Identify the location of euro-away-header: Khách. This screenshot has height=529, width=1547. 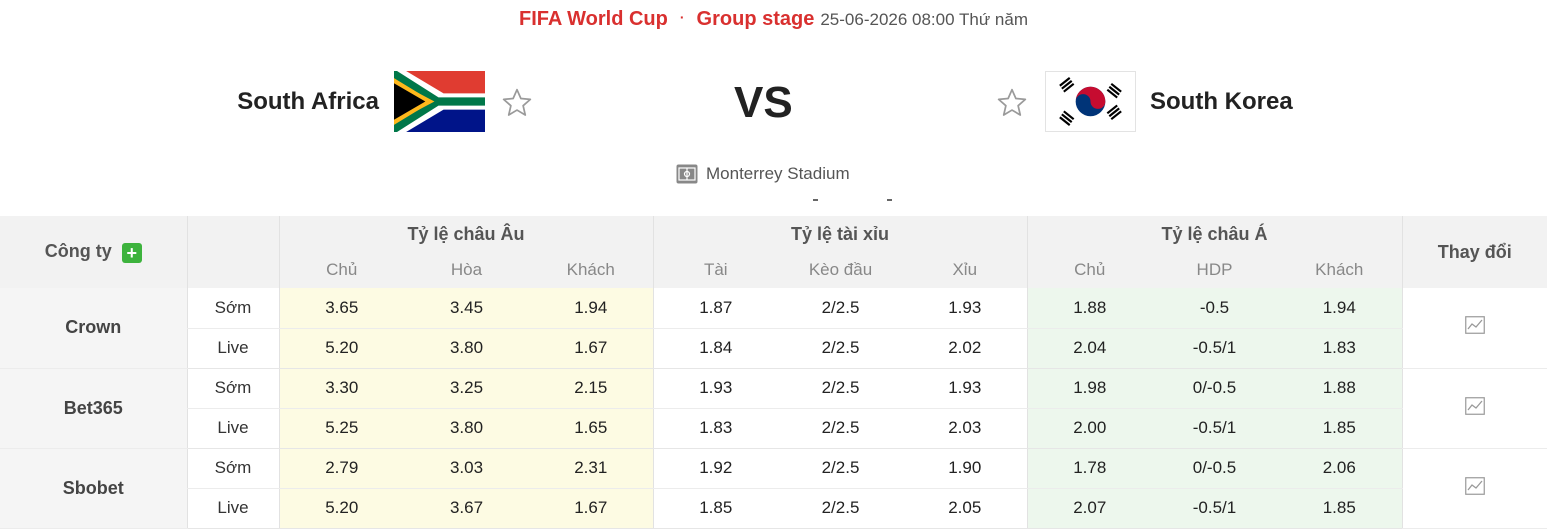
(591, 270).